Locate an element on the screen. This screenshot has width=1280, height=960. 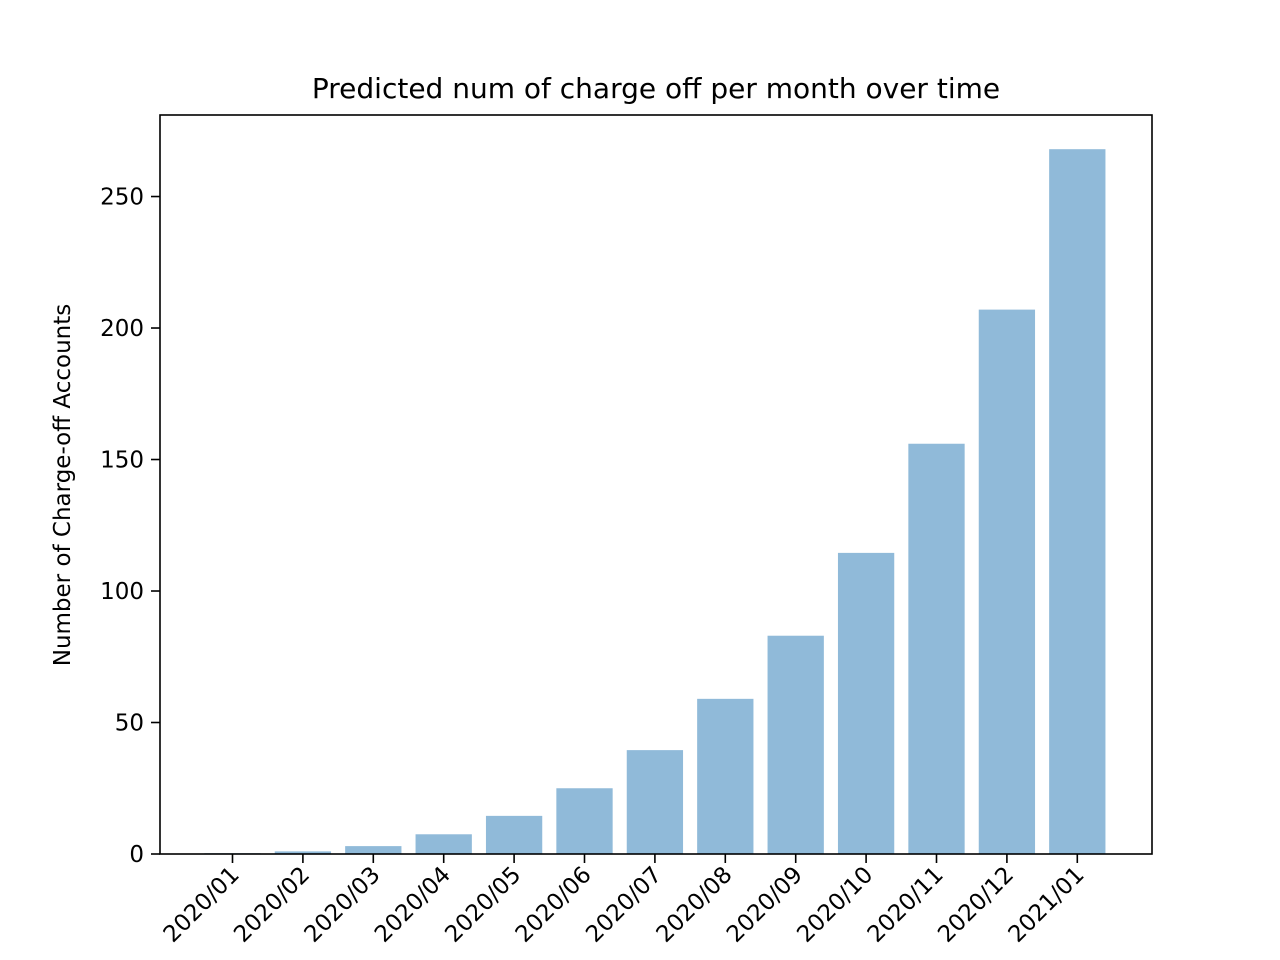
x-tick-label: 2020/05 is located at coordinates (483, 905).